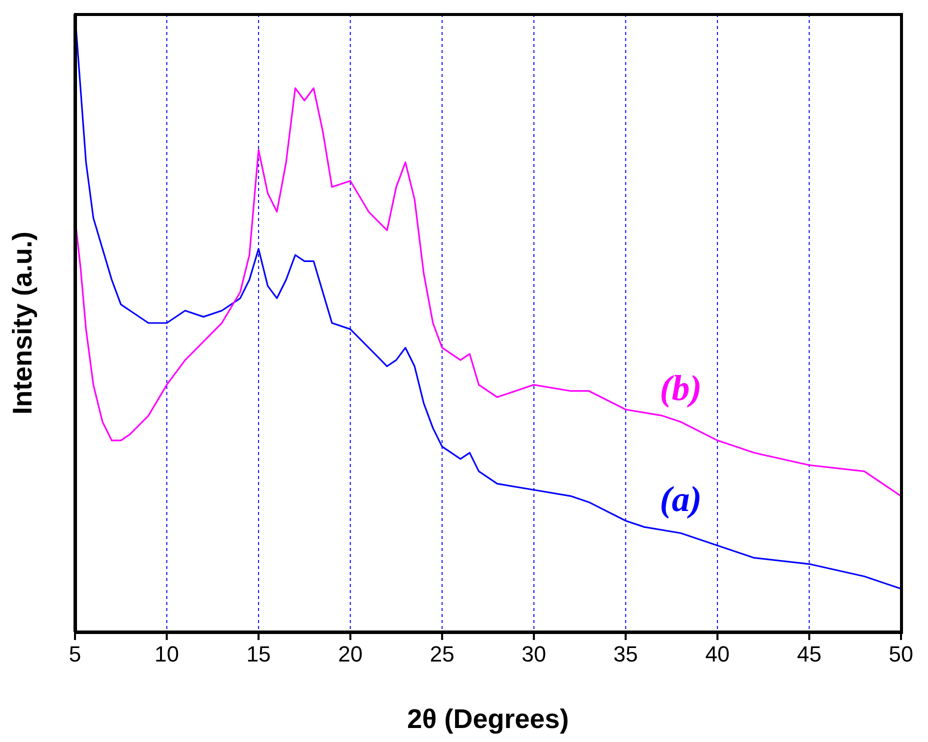 The width and height of the screenshot is (928, 742). I want to click on x-tick-label: 20, so click(350, 654).